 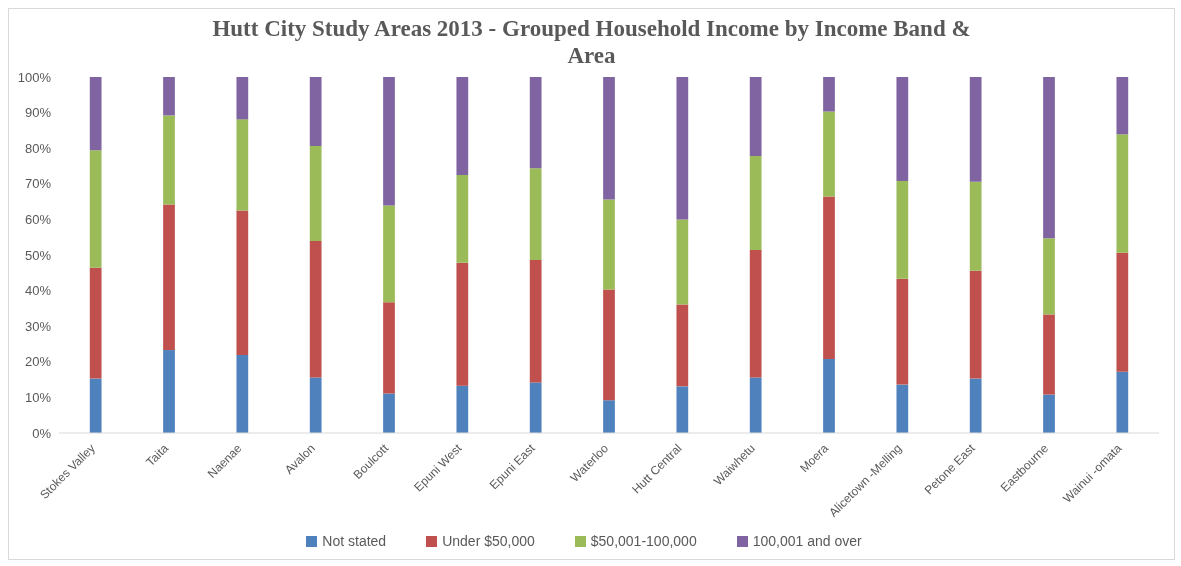 I want to click on legend-label: Not stated, so click(x=354, y=541).